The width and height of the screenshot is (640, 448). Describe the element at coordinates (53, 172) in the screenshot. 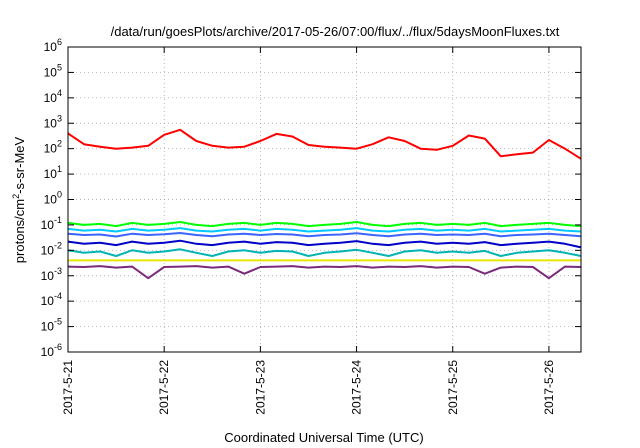

I see `y-tick-label: 10¹` at that location.